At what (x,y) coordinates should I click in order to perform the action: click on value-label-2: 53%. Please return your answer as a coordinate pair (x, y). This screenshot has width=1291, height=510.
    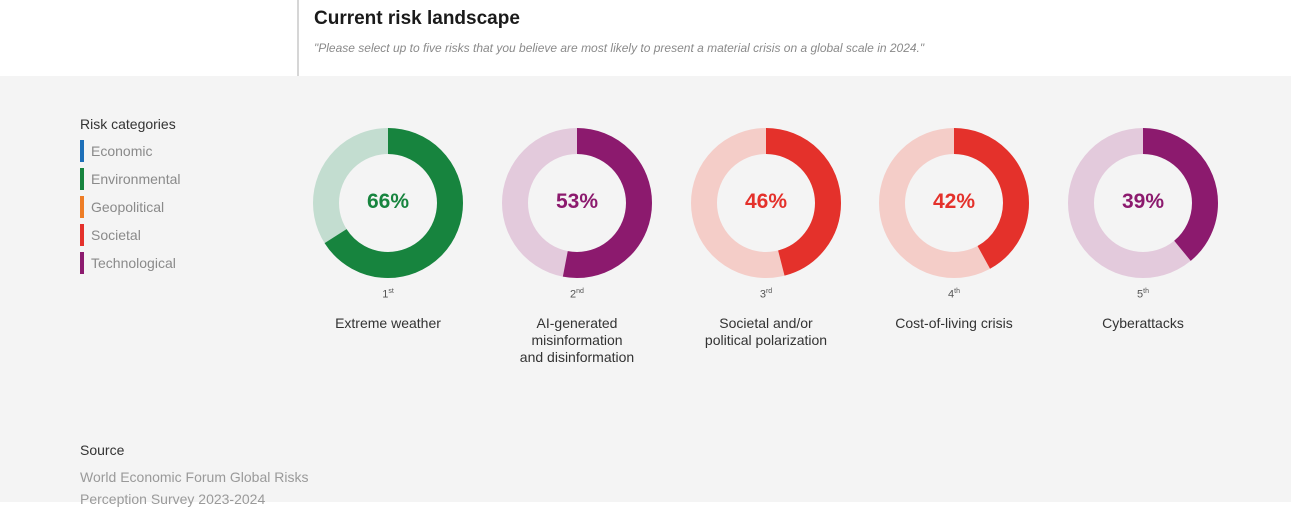
    Looking at the image, I should click on (577, 201).